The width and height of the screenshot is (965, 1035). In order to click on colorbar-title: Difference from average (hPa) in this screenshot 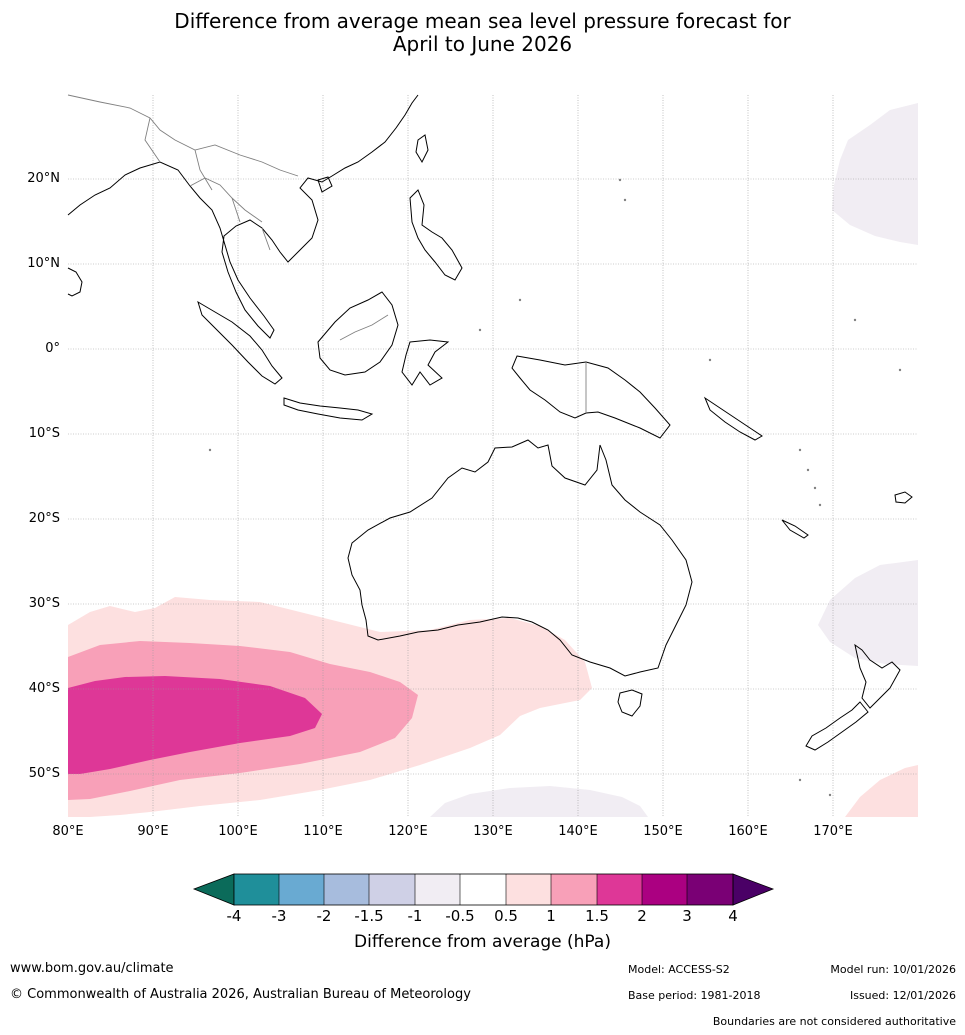, I will do `click(482, 942)`.